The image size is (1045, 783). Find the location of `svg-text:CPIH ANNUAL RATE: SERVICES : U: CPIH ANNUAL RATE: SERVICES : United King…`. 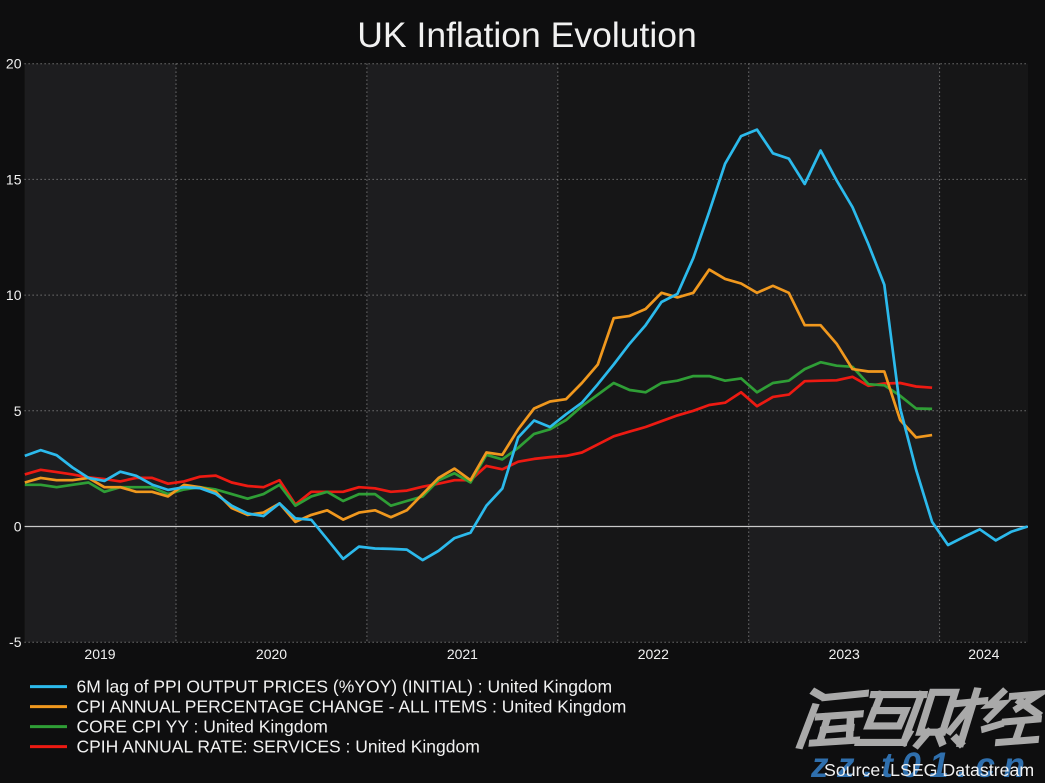

svg-text:CPIH ANNUAL RATE: SERVICES : U: CPIH ANNUAL RATE: SERVICES : United King… is located at coordinates (278, 747).